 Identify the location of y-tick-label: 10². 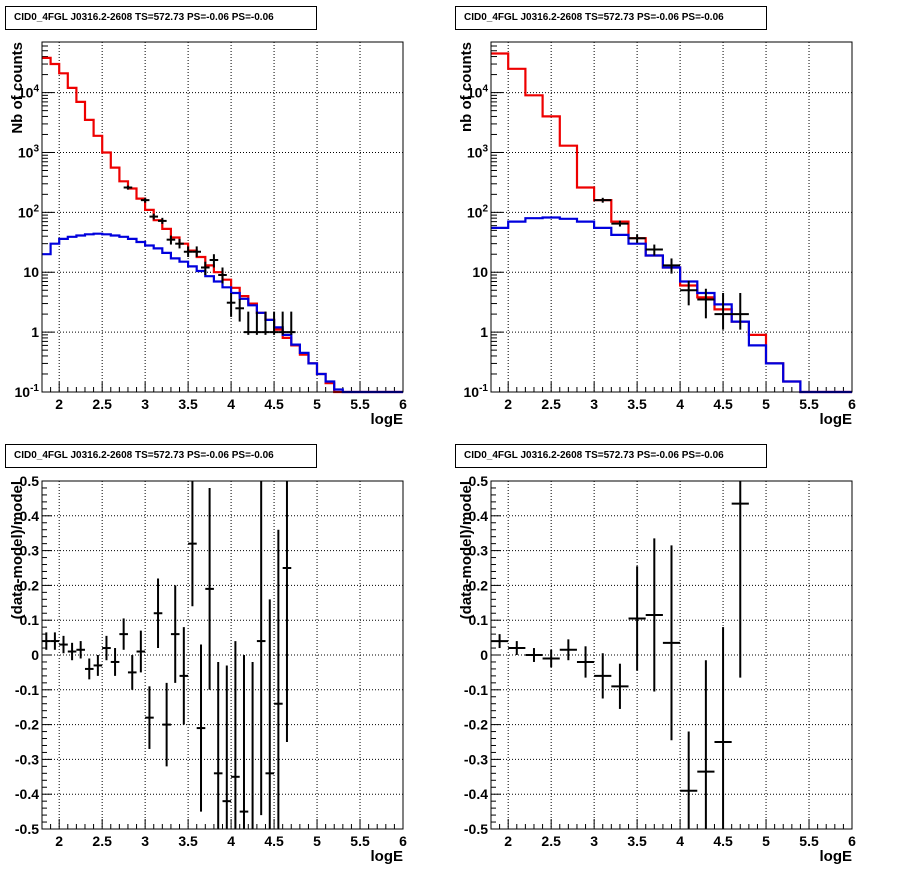
(29, 211).